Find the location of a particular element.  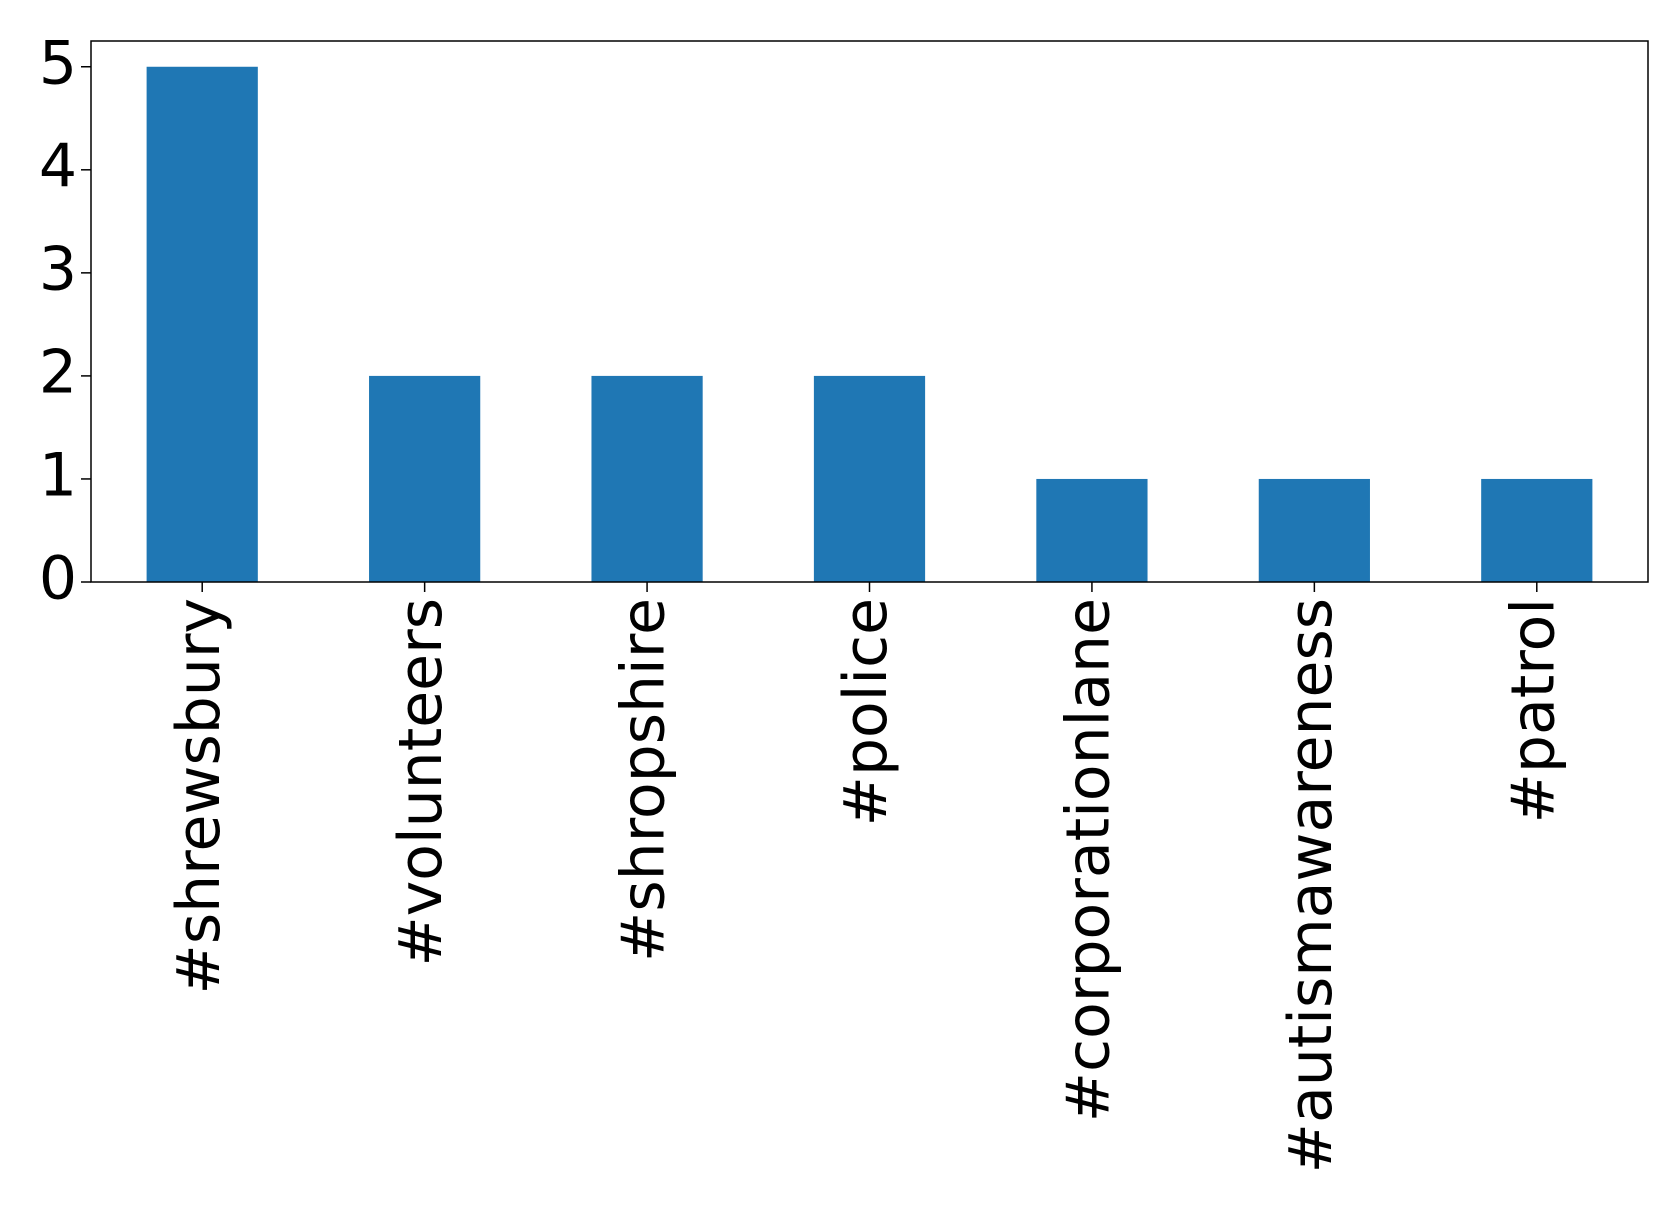

x-tick-label: #shropshire is located at coordinates (644, 780).